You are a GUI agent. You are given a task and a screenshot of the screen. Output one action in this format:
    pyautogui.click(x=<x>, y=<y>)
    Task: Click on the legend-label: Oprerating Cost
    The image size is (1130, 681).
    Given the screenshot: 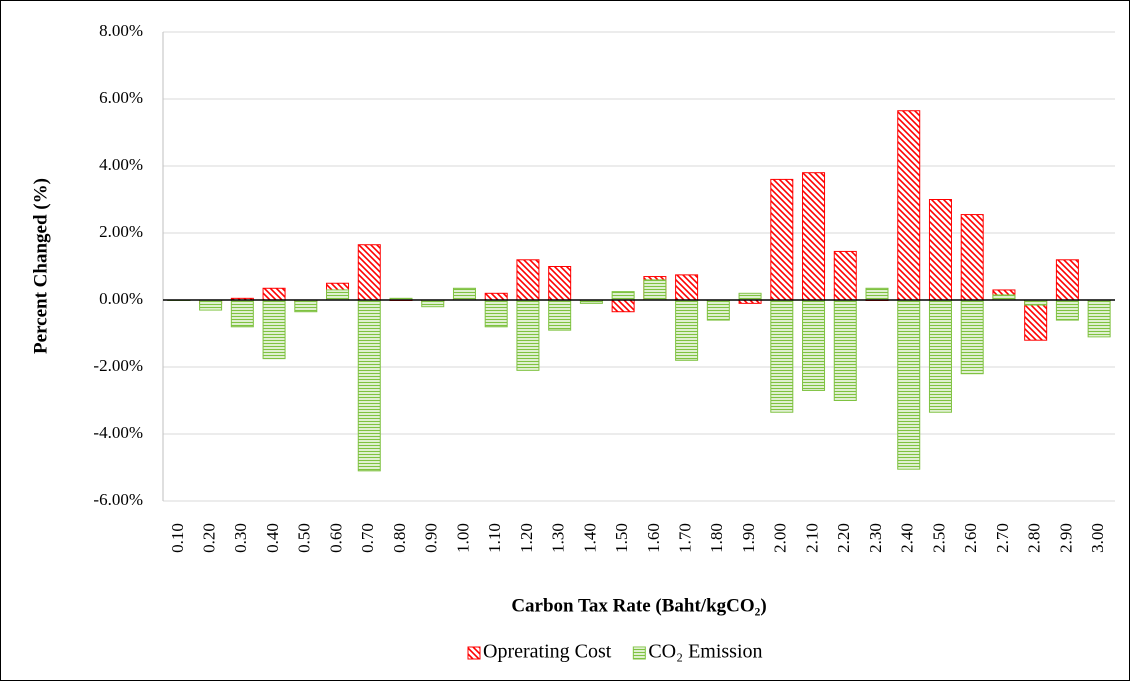 What is the action you would take?
    pyautogui.click(x=547, y=652)
    